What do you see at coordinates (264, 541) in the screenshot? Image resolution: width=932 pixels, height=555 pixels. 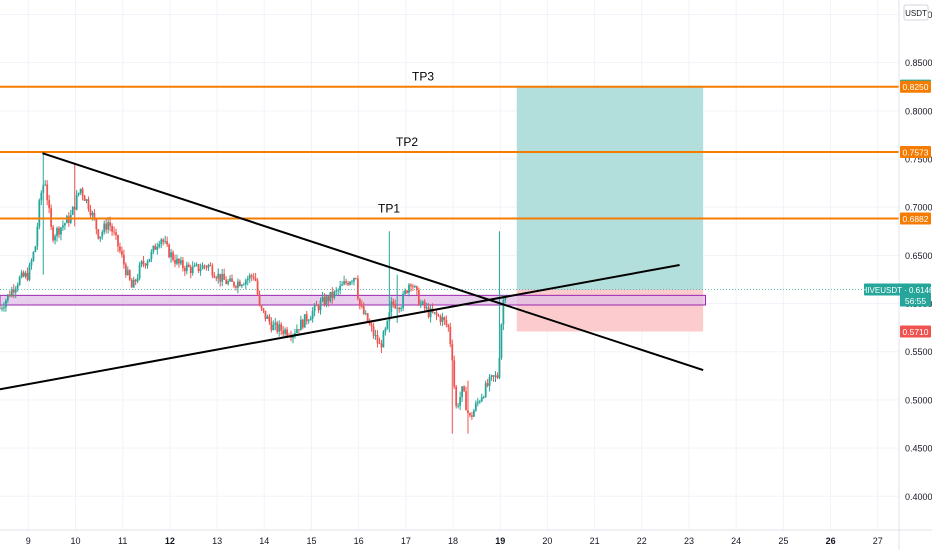 I see `x-tick-label: 14` at bounding box center [264, 541].